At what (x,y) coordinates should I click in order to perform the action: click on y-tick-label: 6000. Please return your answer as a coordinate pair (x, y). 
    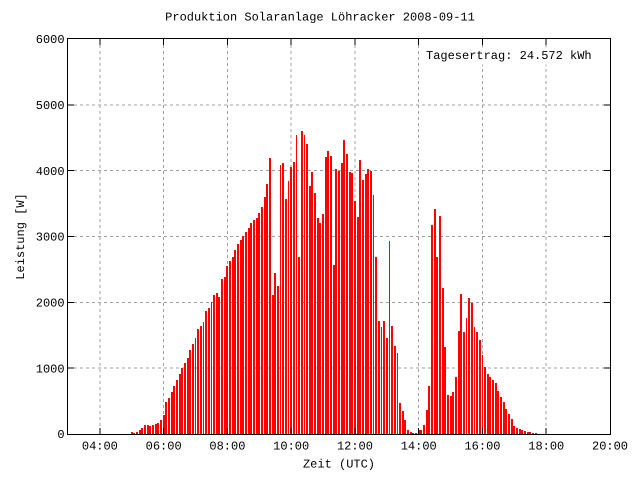
    Looking at the image, I should click on (50, 40).